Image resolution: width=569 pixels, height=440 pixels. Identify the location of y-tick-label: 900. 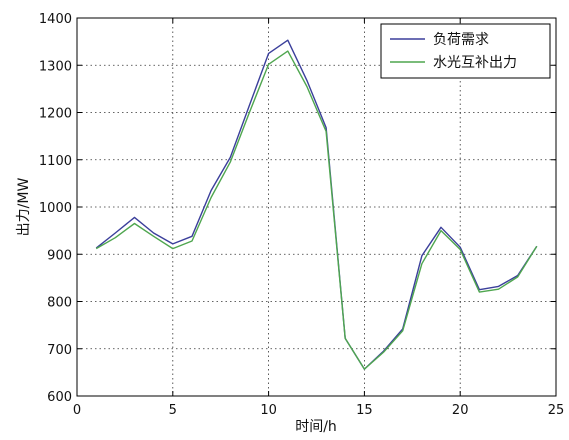
(59, 255).